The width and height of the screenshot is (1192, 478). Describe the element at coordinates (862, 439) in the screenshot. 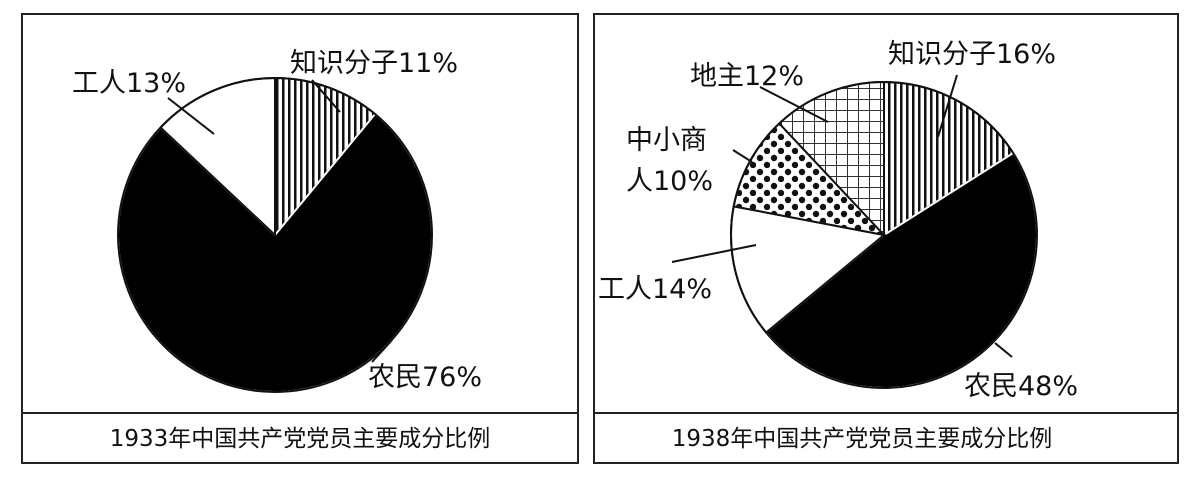

I see `caption-1938: 1938年中国共产党党员主要成分比例` at that location.